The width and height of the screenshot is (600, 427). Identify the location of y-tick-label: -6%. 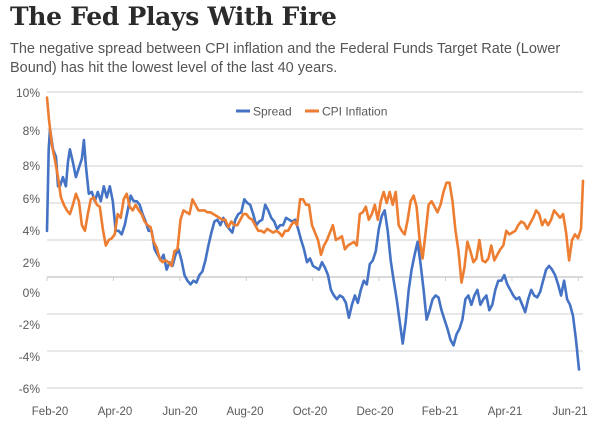
(30, 389).